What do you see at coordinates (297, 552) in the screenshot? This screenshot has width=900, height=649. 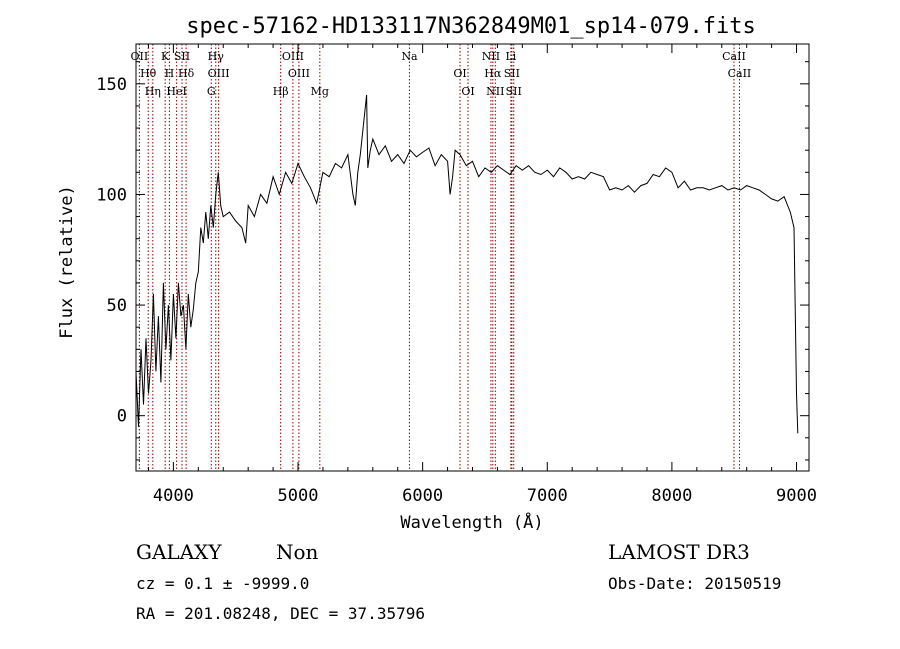 I see `object-subclass: Non` at bounding box center [297, 552].